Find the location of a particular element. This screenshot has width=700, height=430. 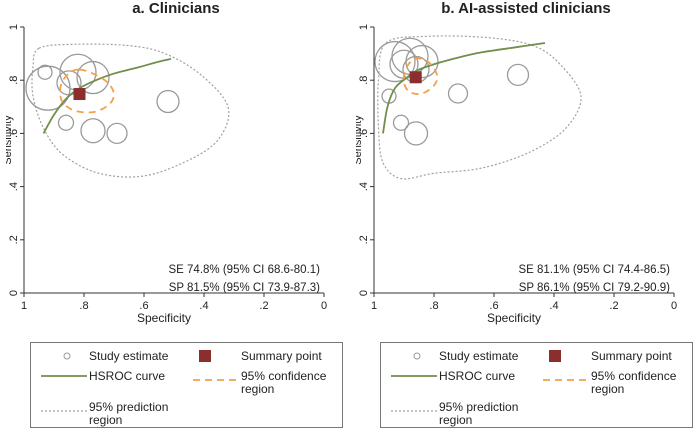

annotation-text: SP 81.5% (95% CI 73.9-87.3) is located at coordinates (244, 288).